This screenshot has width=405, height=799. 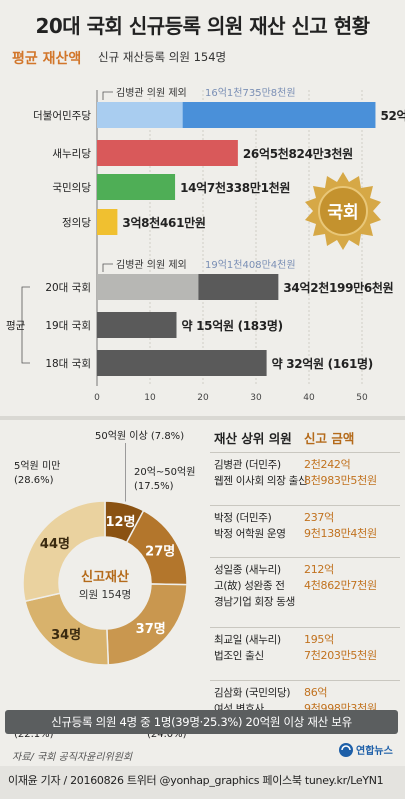 What do you see at coordinates (362, 398) in the screenshot?
I see `x-tick-label: 50` at bounding box center [362, 398].